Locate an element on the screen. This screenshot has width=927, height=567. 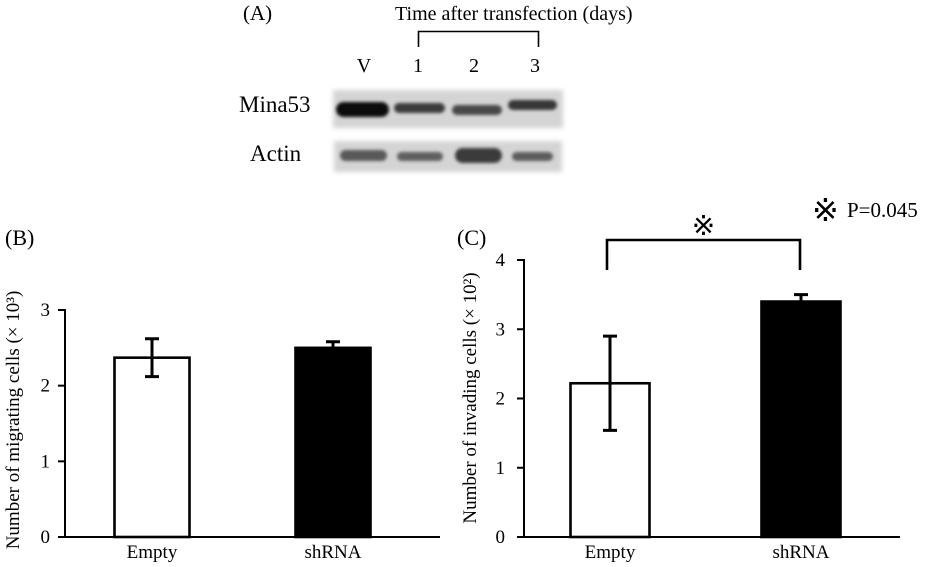
y-tick-label: 4 is located at coordinates (501, 260).